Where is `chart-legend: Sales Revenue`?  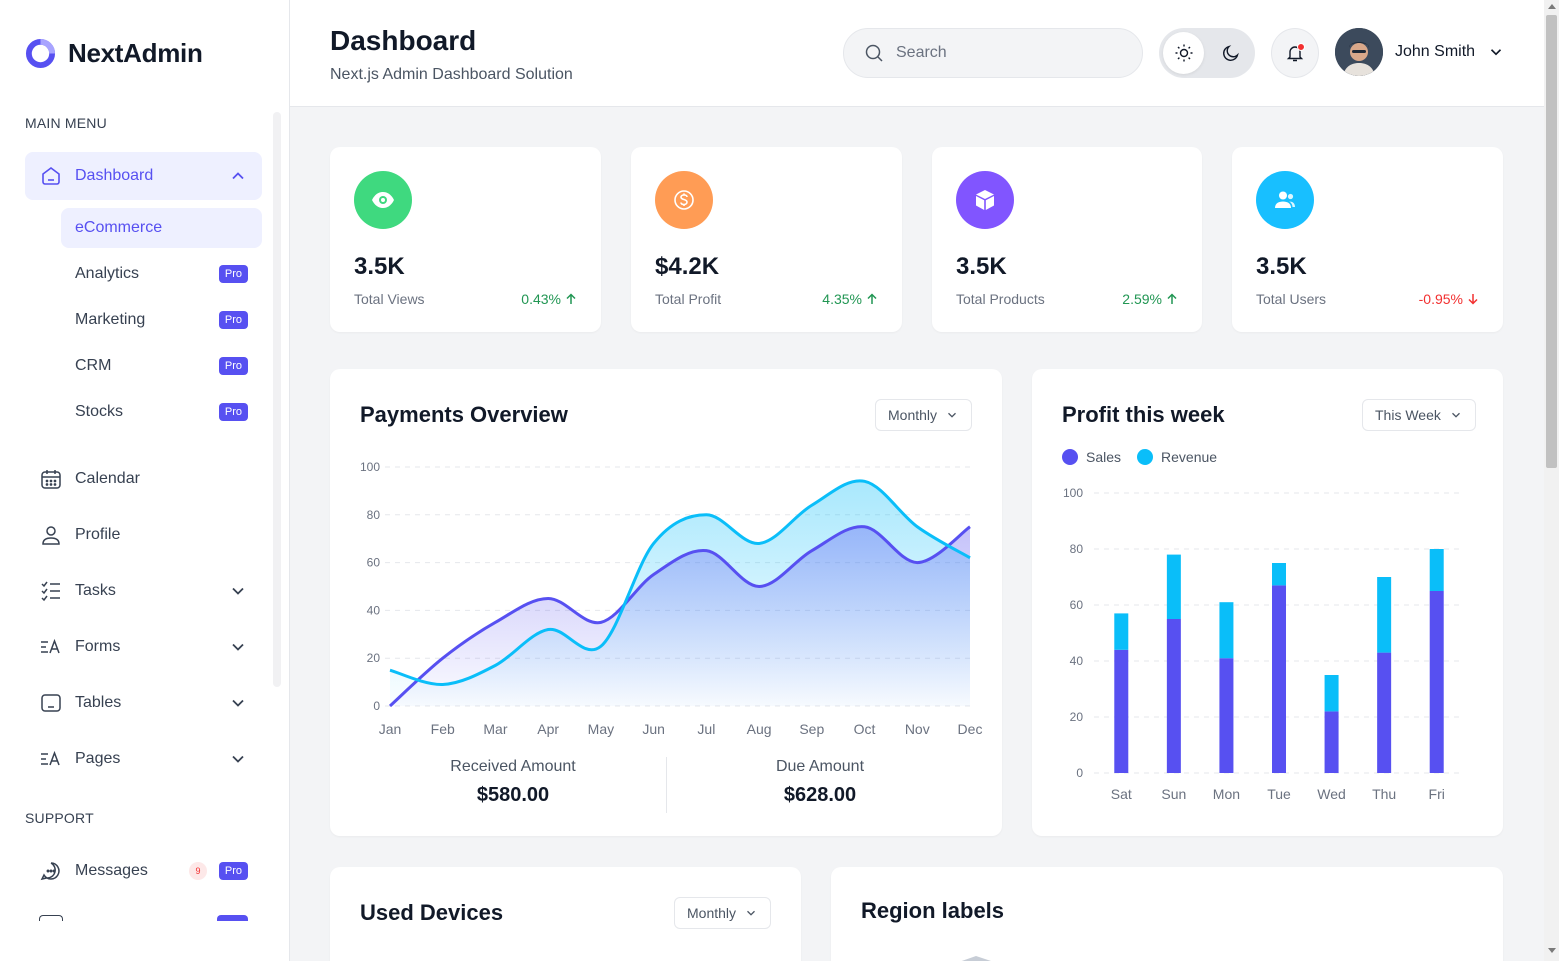 chart-legend: Sales Revenue is located at coordinates (1139, 457).